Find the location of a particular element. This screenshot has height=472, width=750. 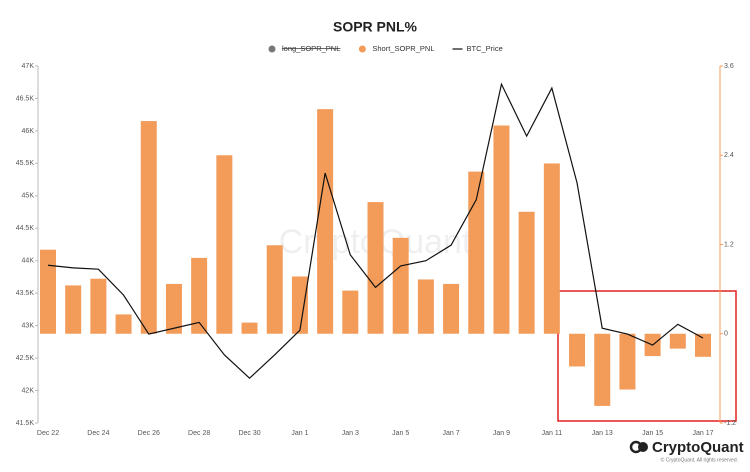

chart-title: SOPR PNL% is located at coordinates (375, 27).